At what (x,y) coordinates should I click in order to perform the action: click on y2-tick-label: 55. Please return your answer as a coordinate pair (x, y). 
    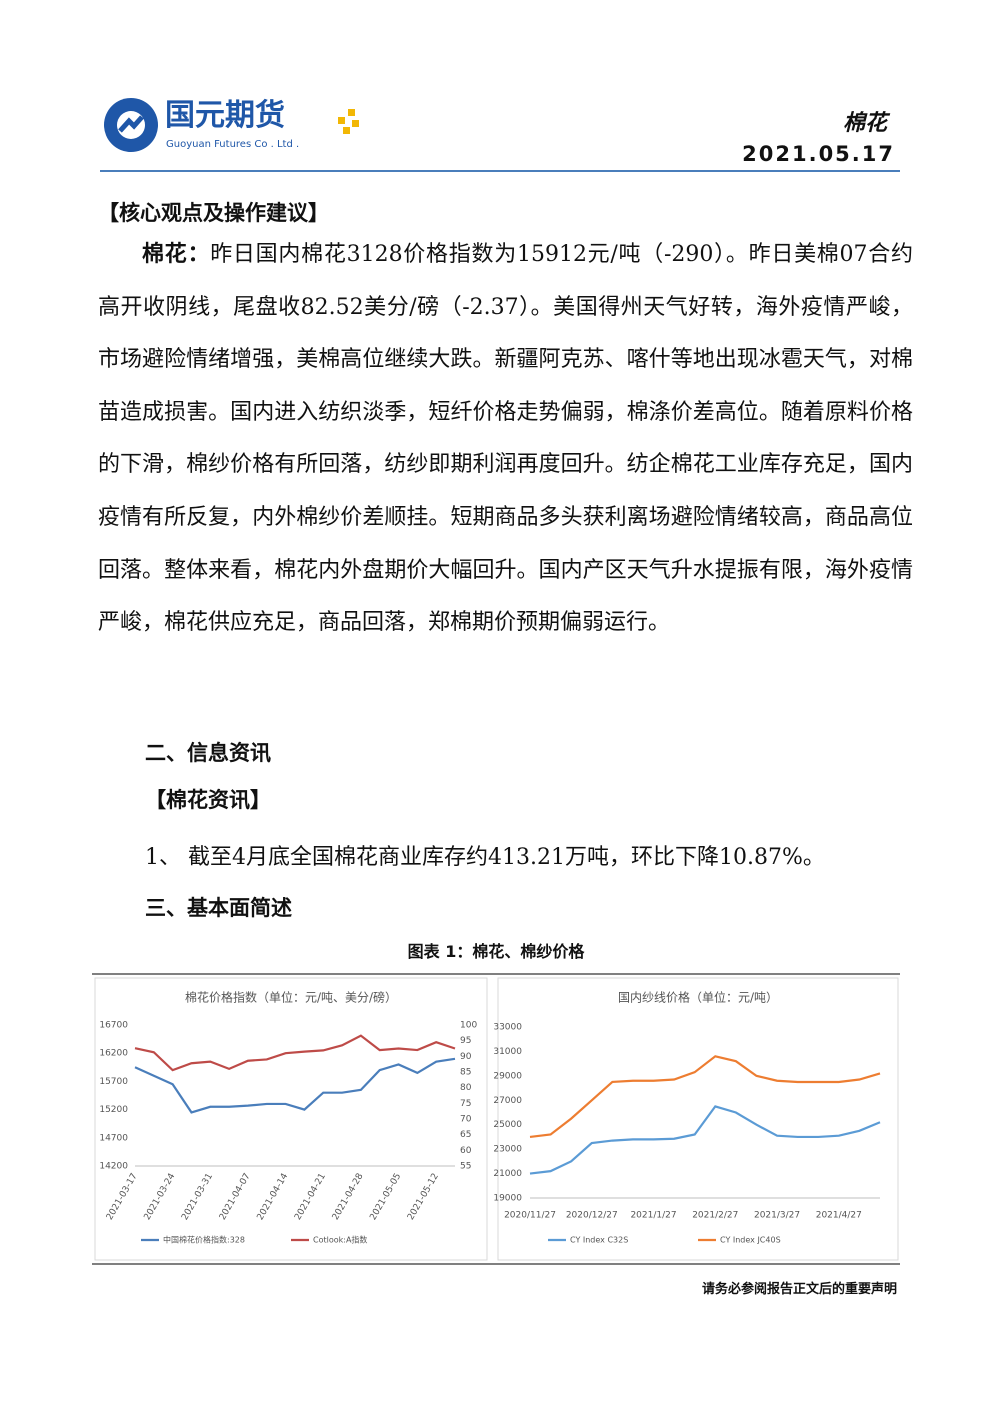
    Looking at the image, I should click on (465, 1167).